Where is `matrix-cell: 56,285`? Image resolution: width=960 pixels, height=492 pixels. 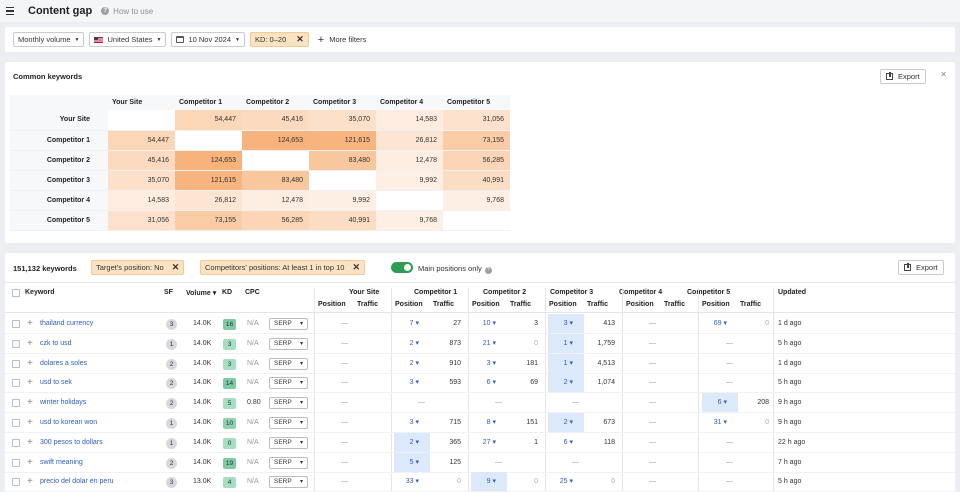 matrix-cell: 56,285 is located at coordinates (275, 220).